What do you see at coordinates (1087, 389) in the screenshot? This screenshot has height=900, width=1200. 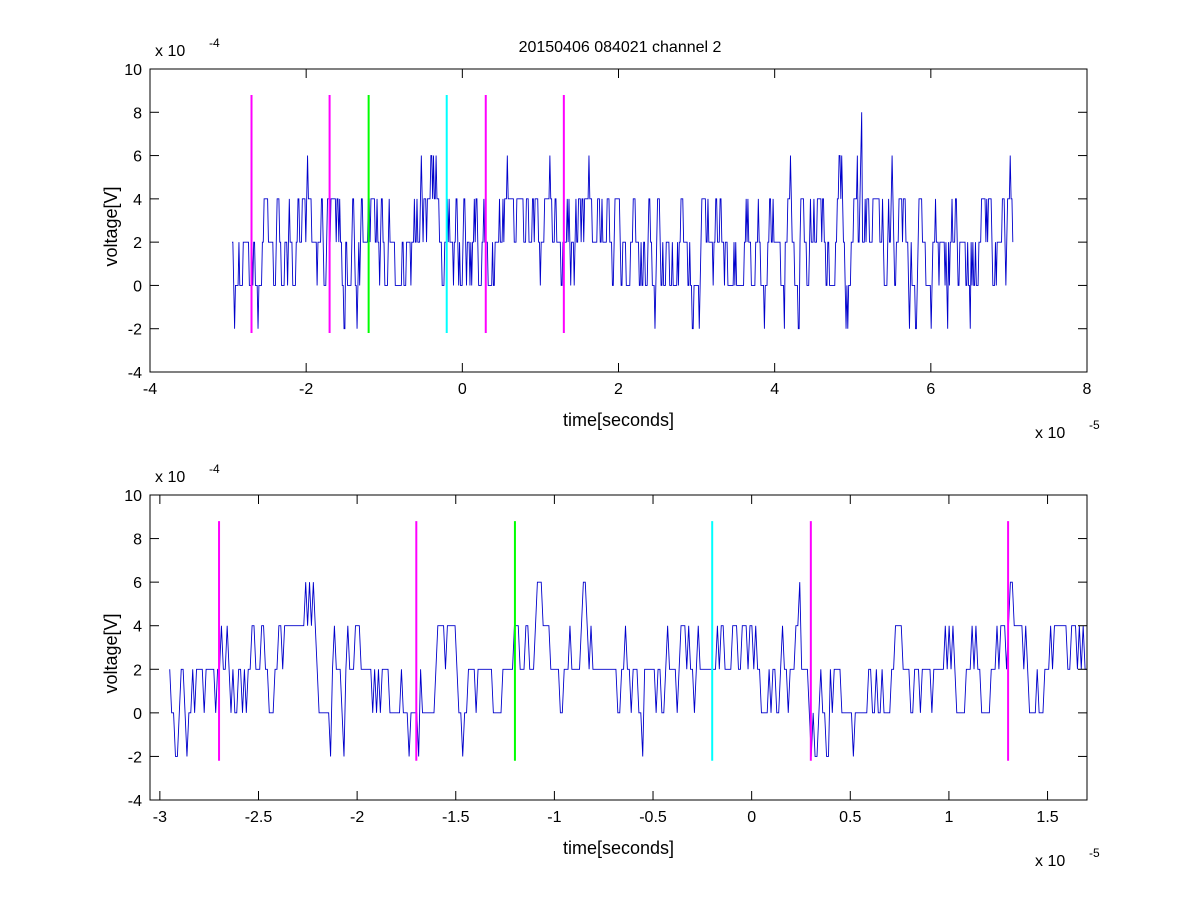 I see `x-tick-label: 8` at bounding box center [1087, 389].